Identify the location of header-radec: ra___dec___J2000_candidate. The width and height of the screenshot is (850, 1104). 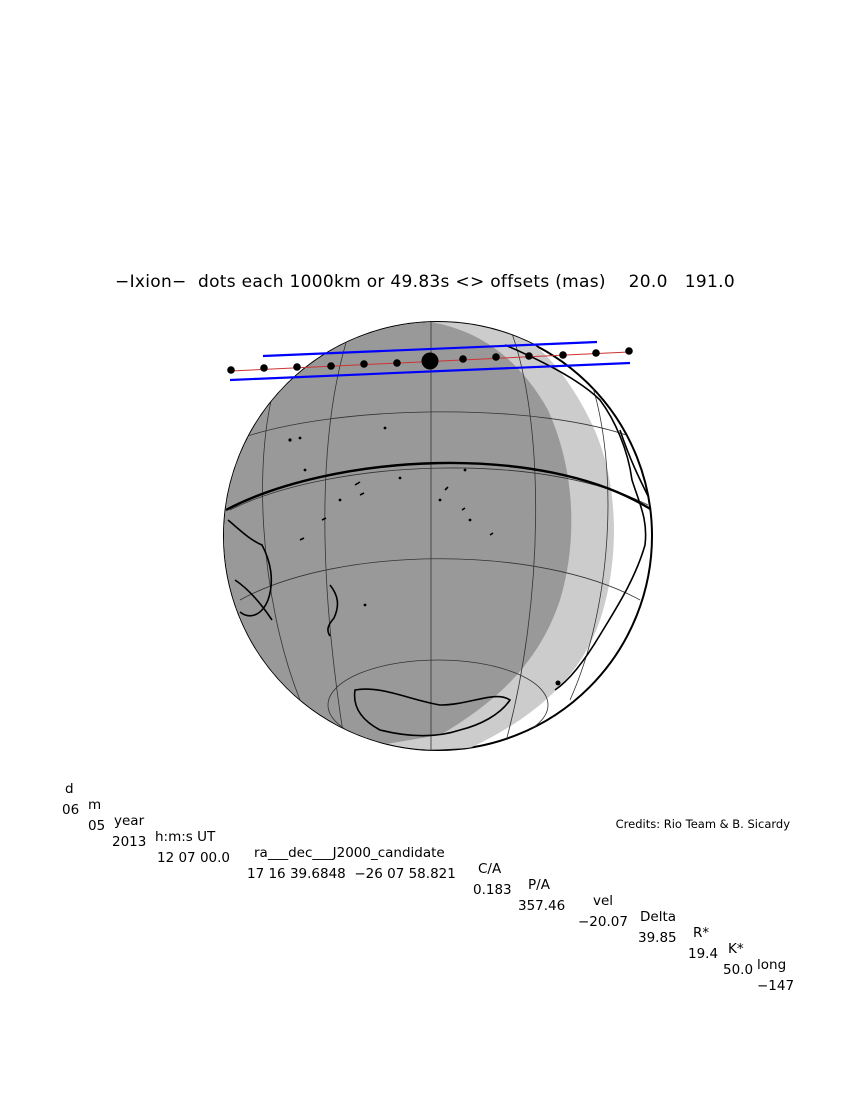
(349, 853).